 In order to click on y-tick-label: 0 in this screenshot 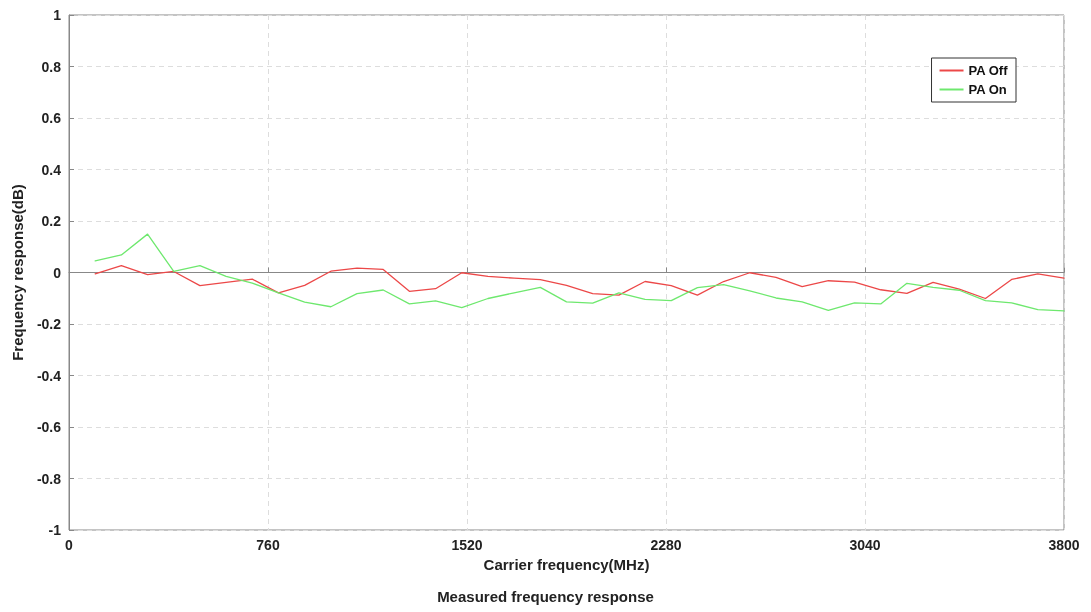, I will do `click(57, 272)`.